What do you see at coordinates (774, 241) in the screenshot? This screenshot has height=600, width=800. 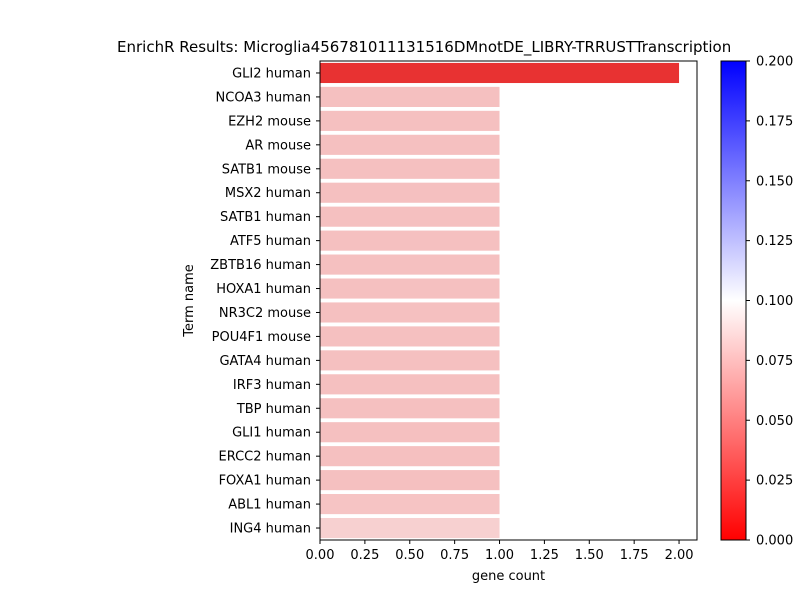 I see `colorbar-tick-label: 0.125` at bounding box center [774, 241].